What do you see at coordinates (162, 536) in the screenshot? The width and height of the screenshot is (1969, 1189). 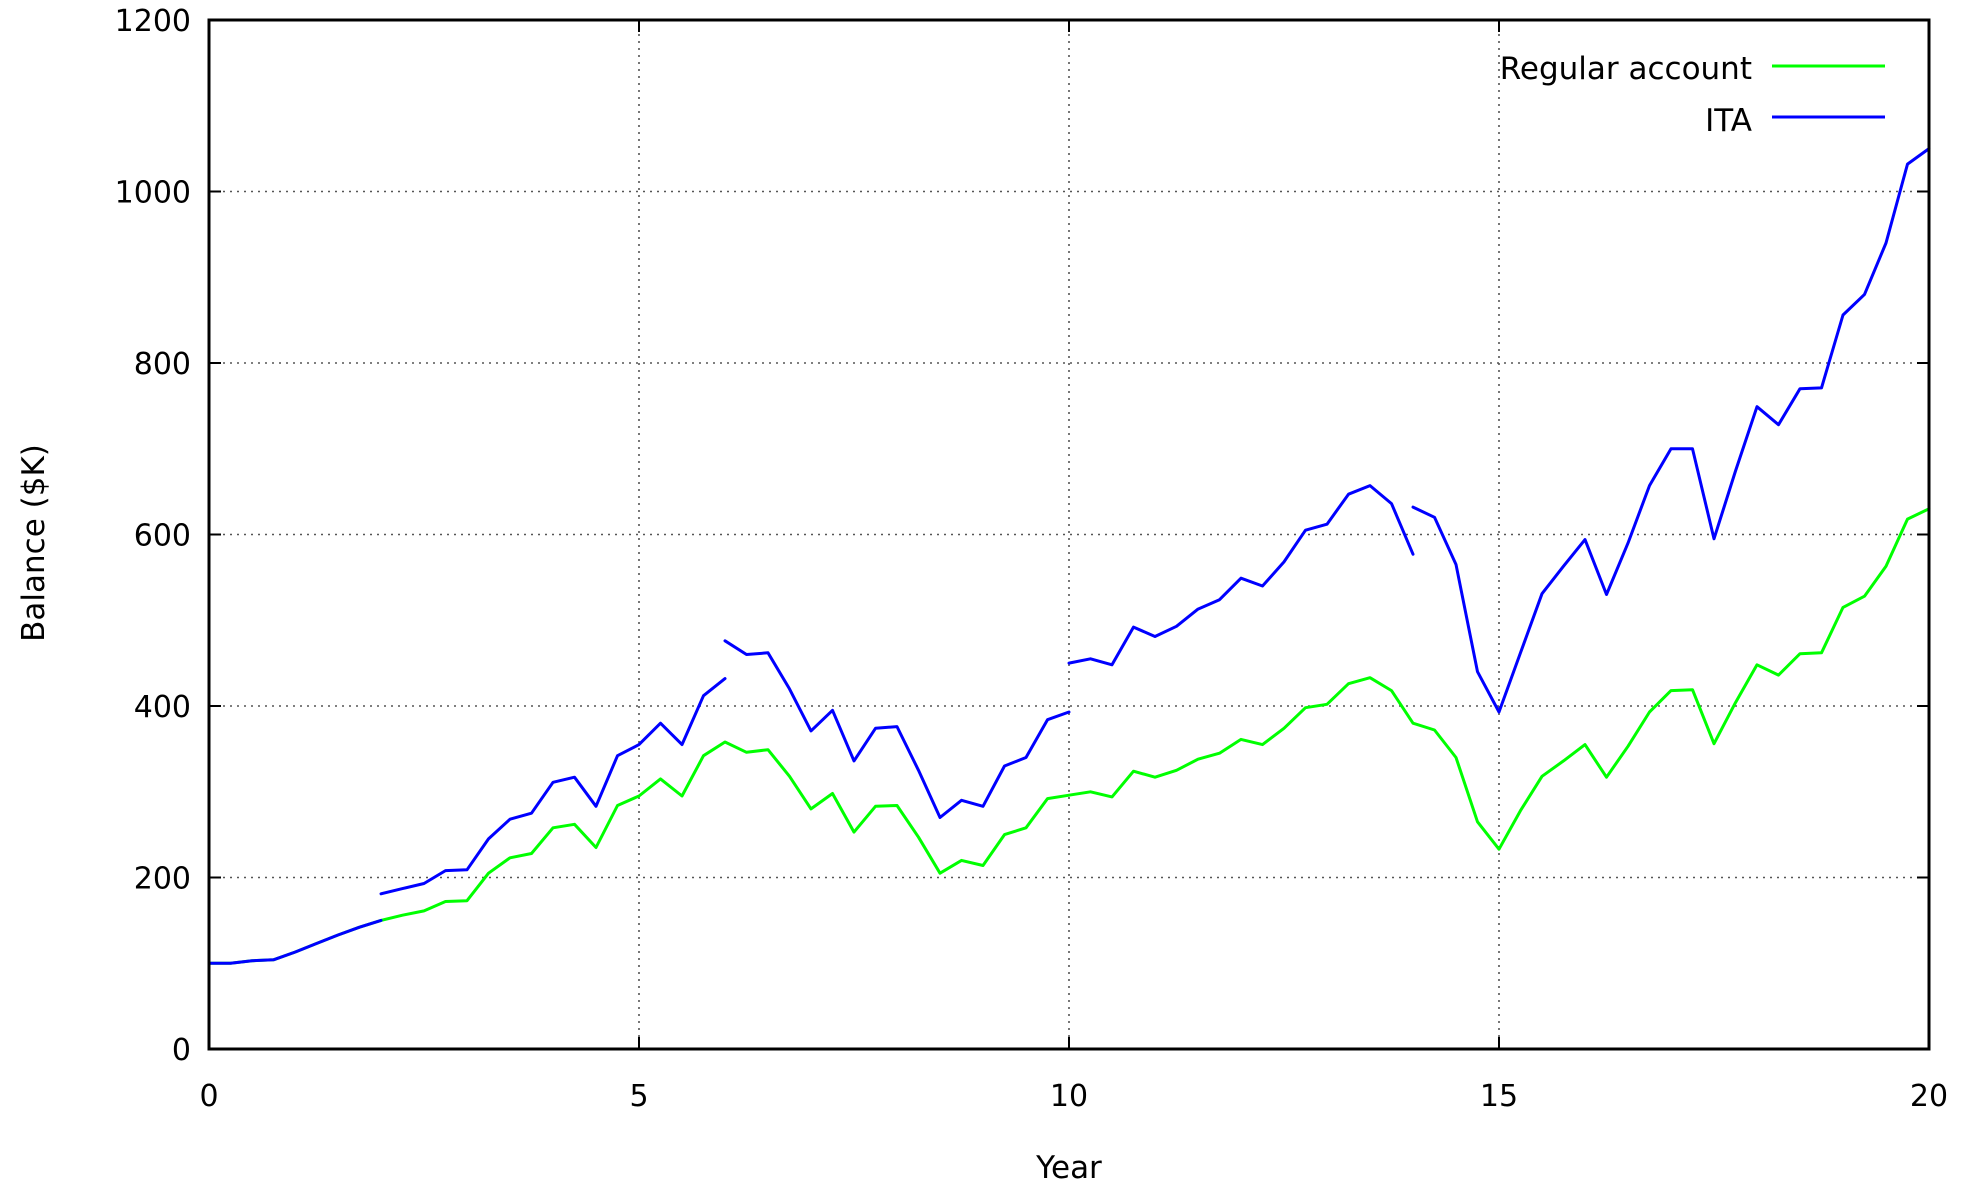 I see `y-tick-label: 600` at bounding box center [162, 536].